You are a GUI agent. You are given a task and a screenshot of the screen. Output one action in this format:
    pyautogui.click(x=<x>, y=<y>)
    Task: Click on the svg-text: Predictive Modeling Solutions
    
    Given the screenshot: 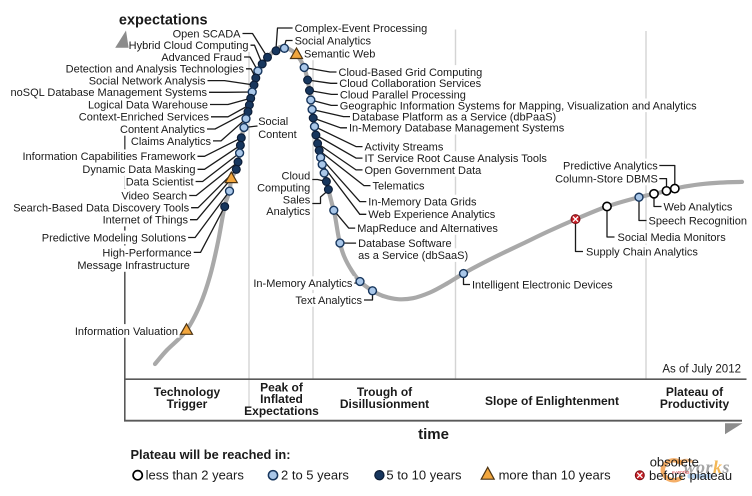 What is the action you would take?
    pyautogui.click(x=114, y=238)
    